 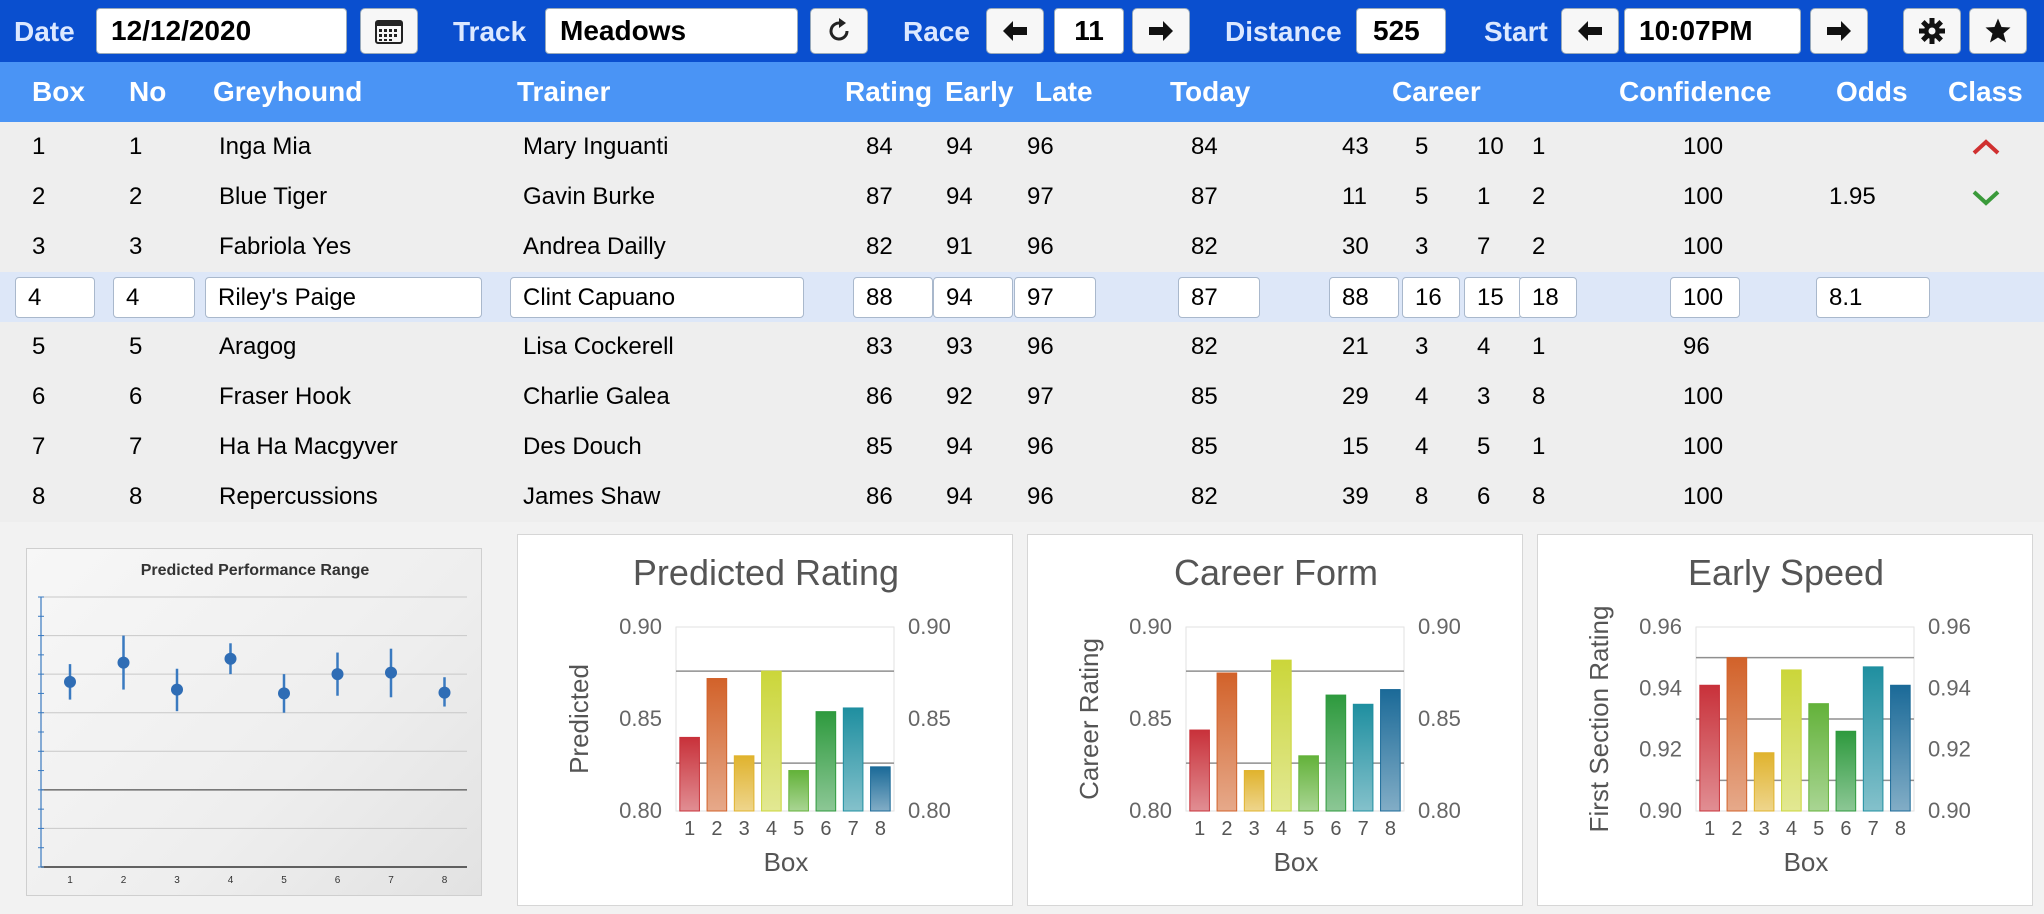 What do you see at coordinates (1089, 31) in the screenshot?
I see `race-input: 11` at bounding box center [1089, 31].